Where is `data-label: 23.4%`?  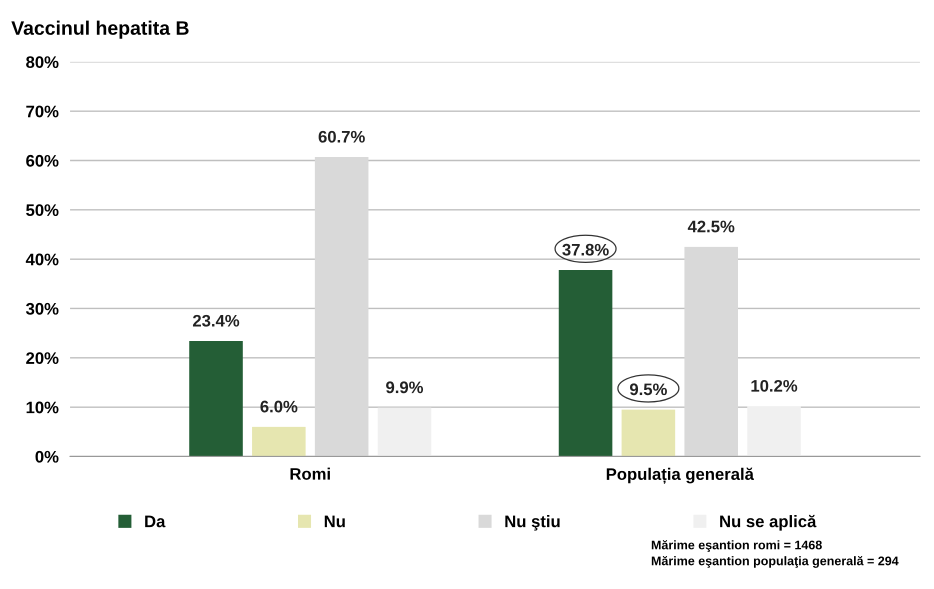 data-label: 23.4% is located at coordinates (216, 320).